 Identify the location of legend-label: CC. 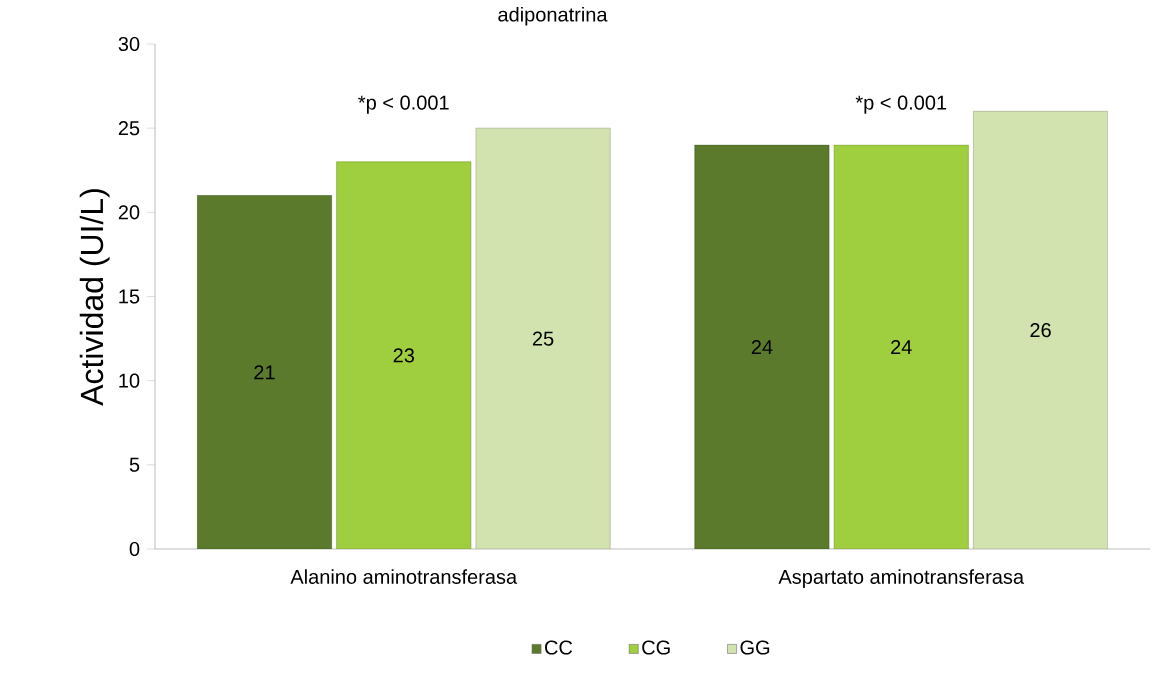
(559, 647).